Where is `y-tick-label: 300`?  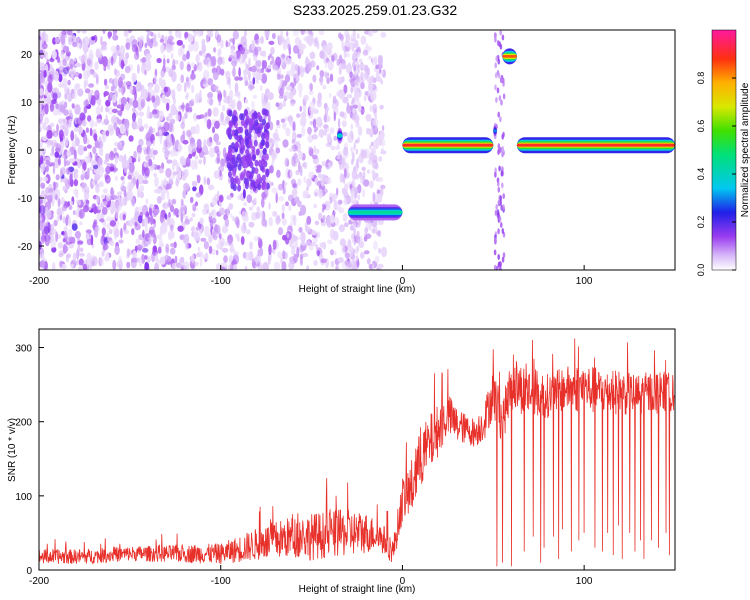
y-tick-label: 300 is located at coordinates (23, 349).